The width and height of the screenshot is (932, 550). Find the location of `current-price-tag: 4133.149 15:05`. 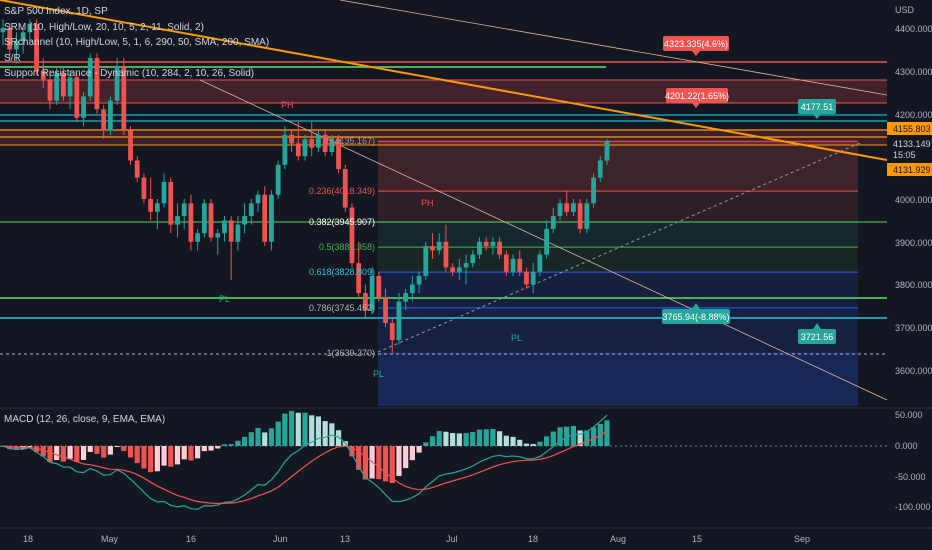

current-price-tag: 4133.149 15:05 is located at coordinates (909, 149).